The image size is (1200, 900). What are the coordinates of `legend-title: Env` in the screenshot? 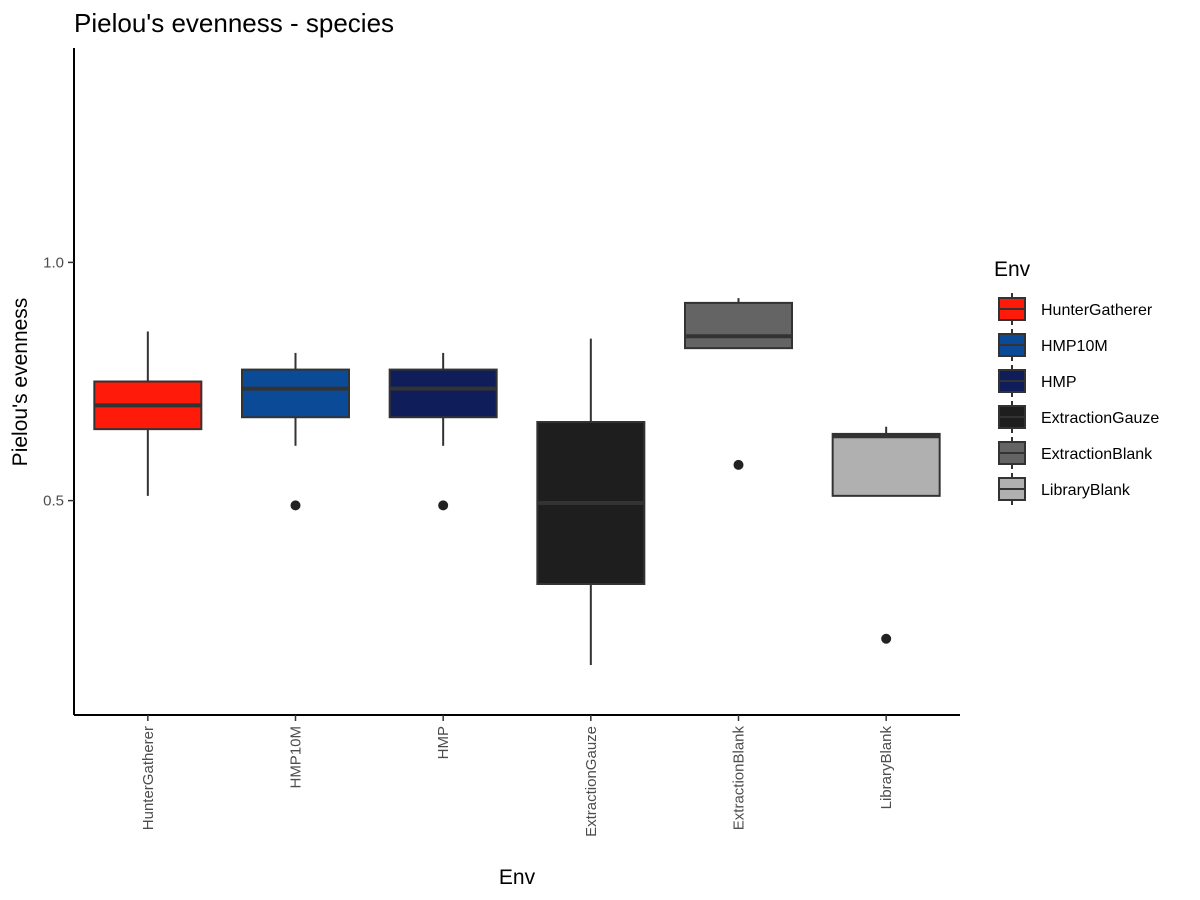 It's located at (1012, 269).